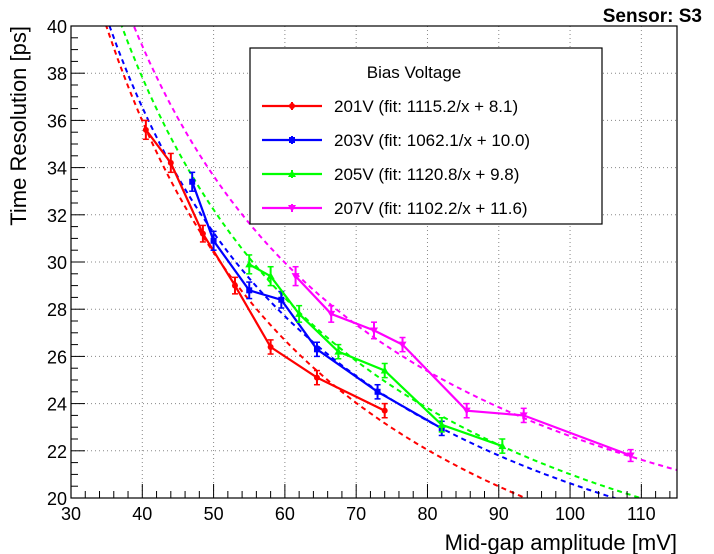 The width and height of the screenshot is (714, 554). What do you see at coordinates (57, 499) in the screenshot?
I see `y-tick-label: 20` at bounding box center [57, 499].